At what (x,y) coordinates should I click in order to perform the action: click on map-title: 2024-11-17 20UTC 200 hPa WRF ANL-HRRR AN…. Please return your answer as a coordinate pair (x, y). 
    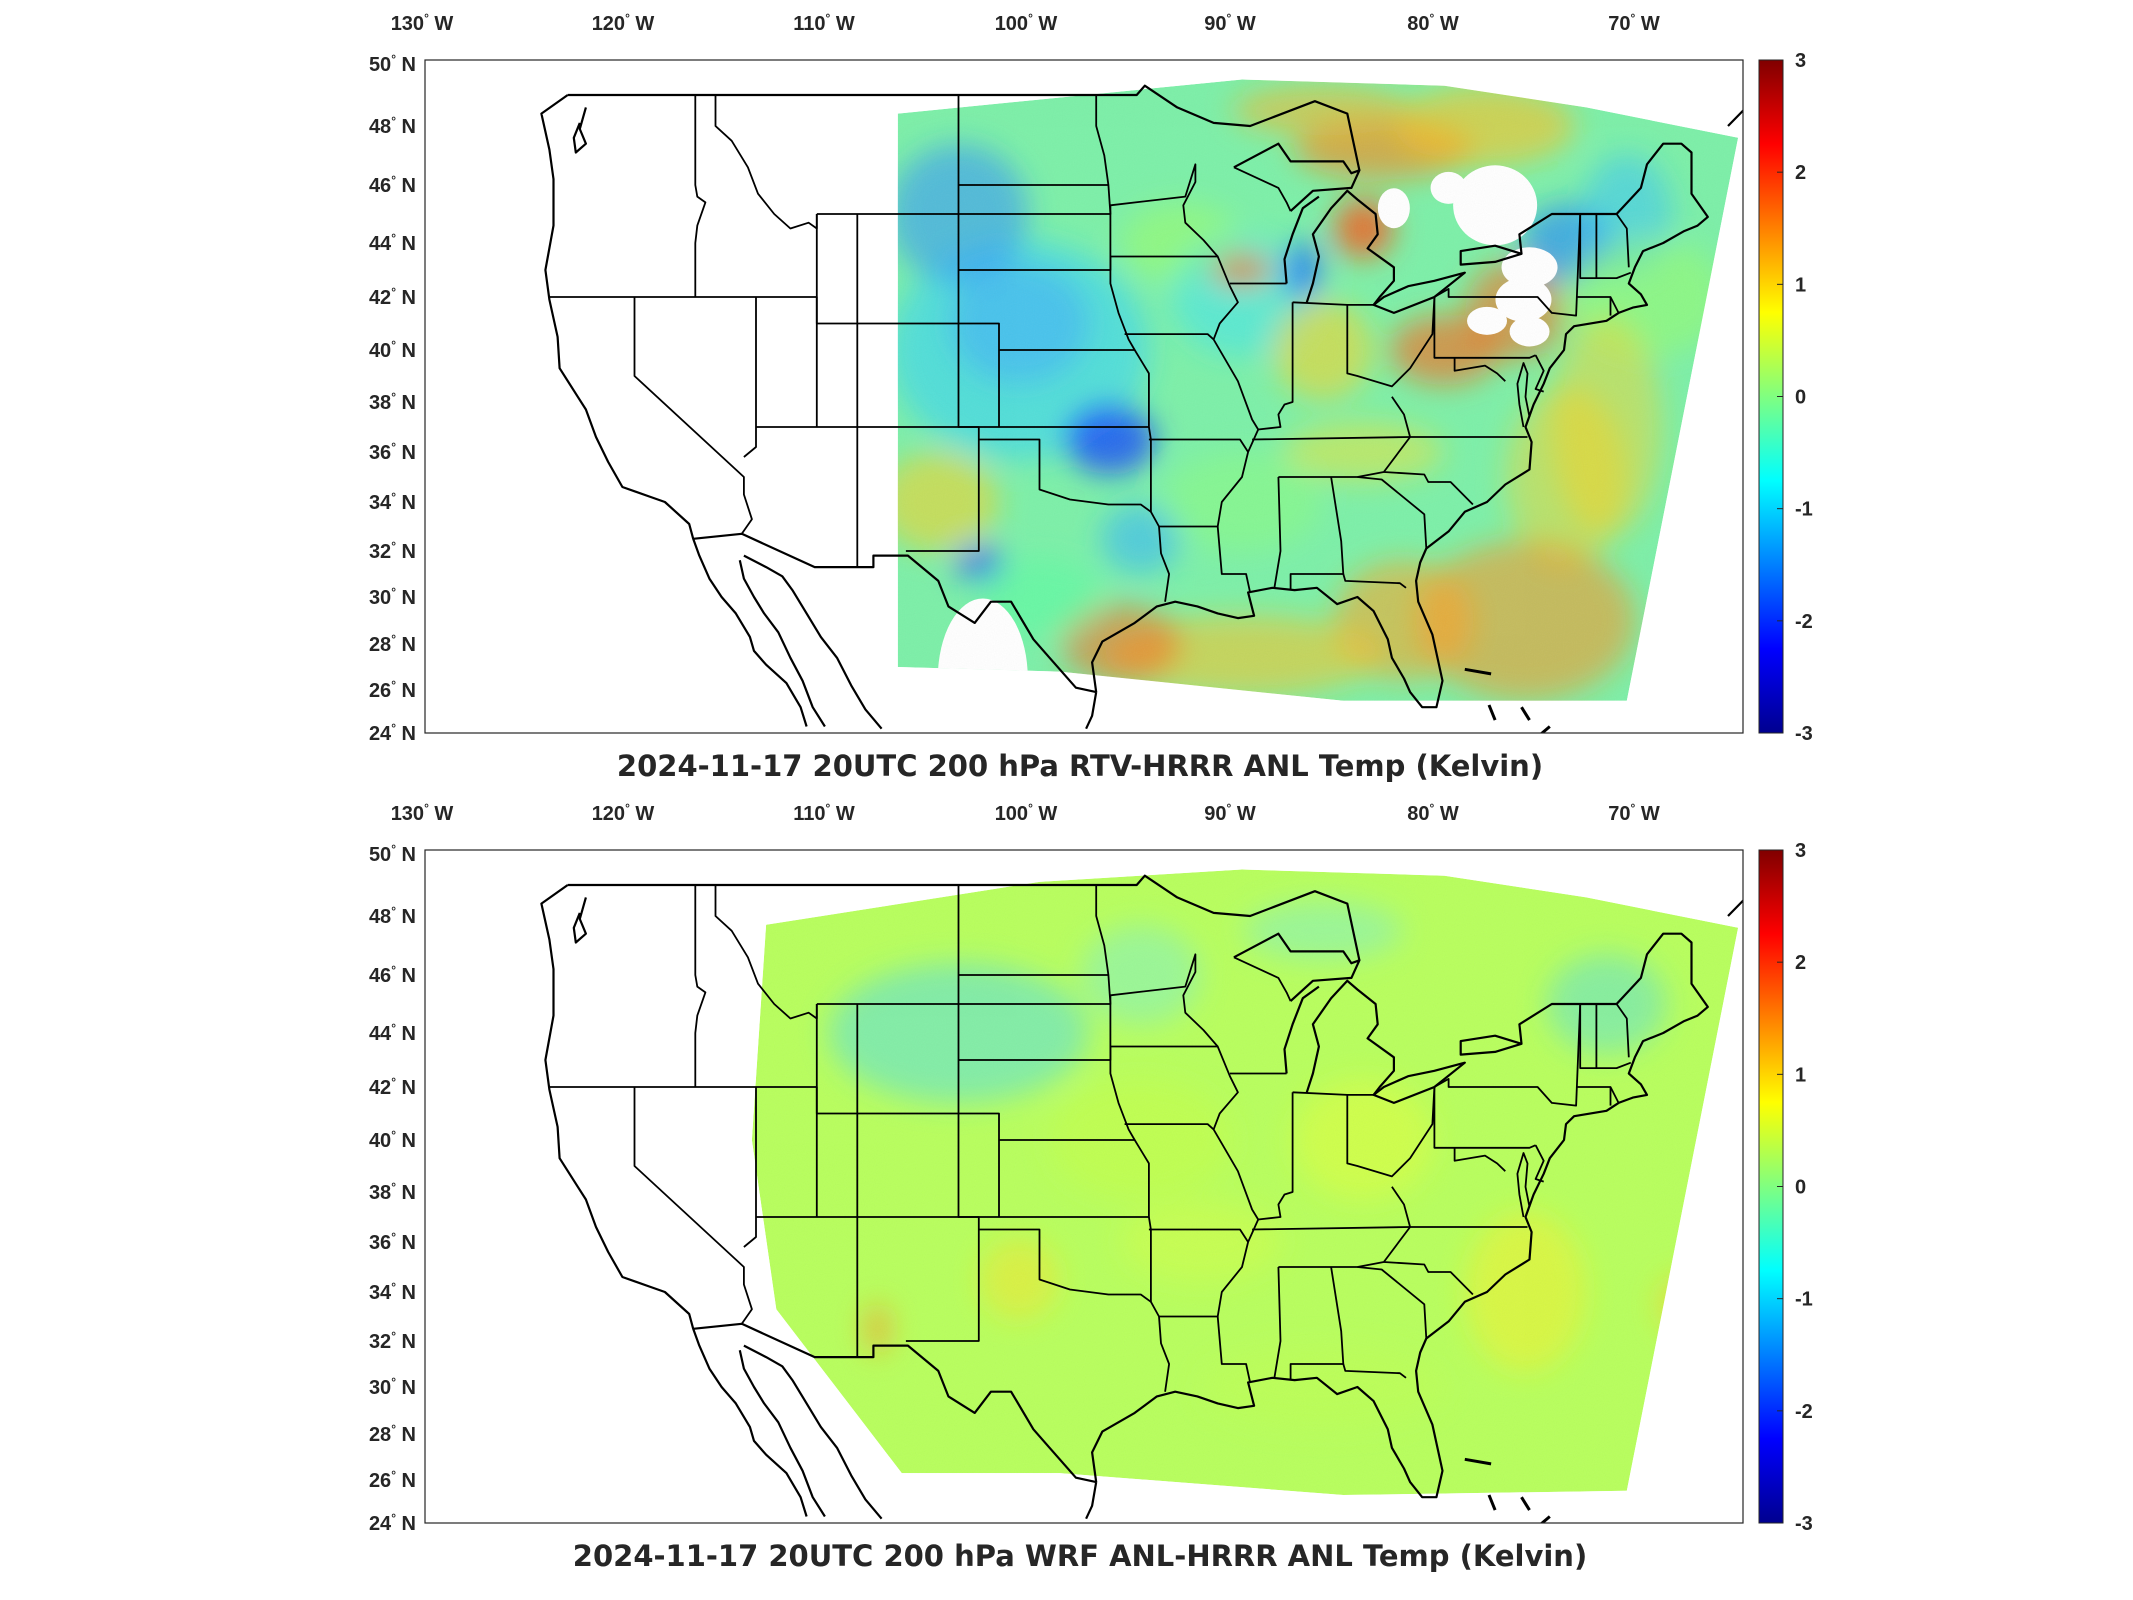
    Looking at the image, I should click on (1080, 1556).